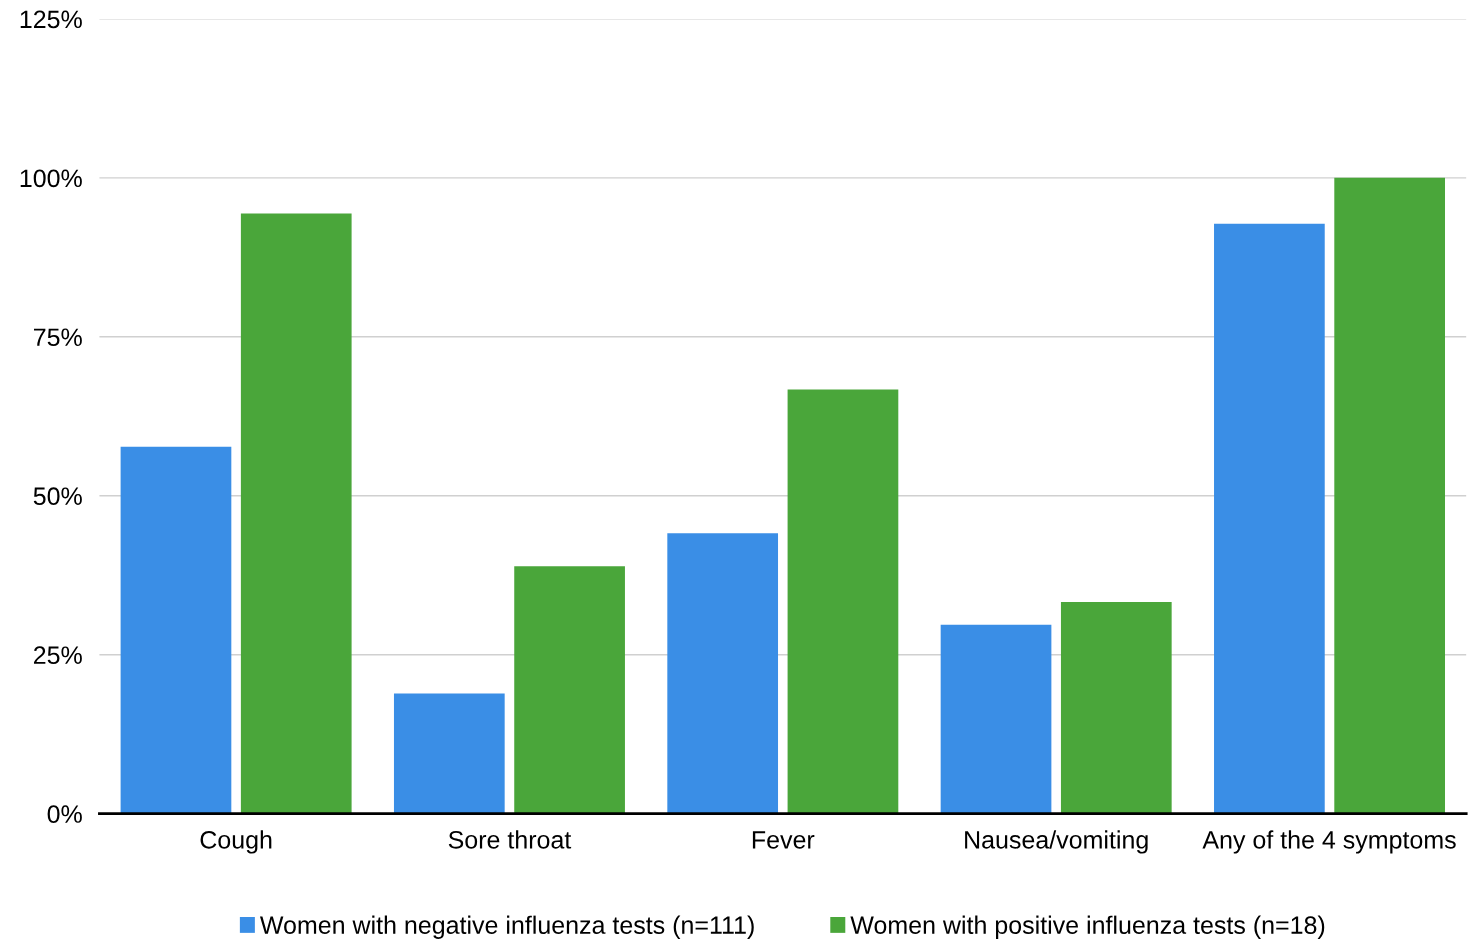 The image size is (1484, 945). I want to click on y-tick-label: 100%, so click(51, 178).